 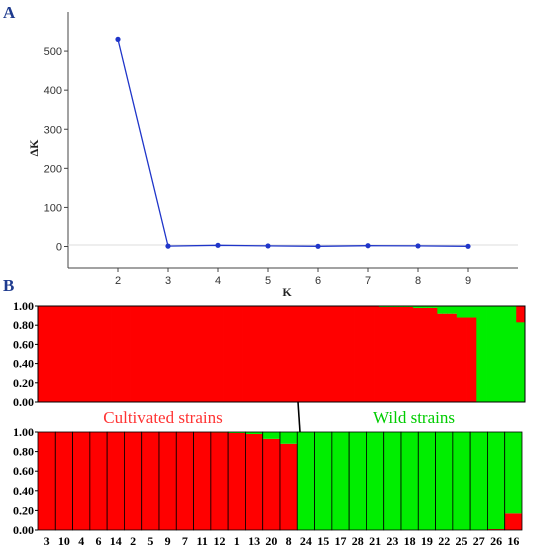 I want to click on y-tick-label: 0.80, so click(x=23, y=452).